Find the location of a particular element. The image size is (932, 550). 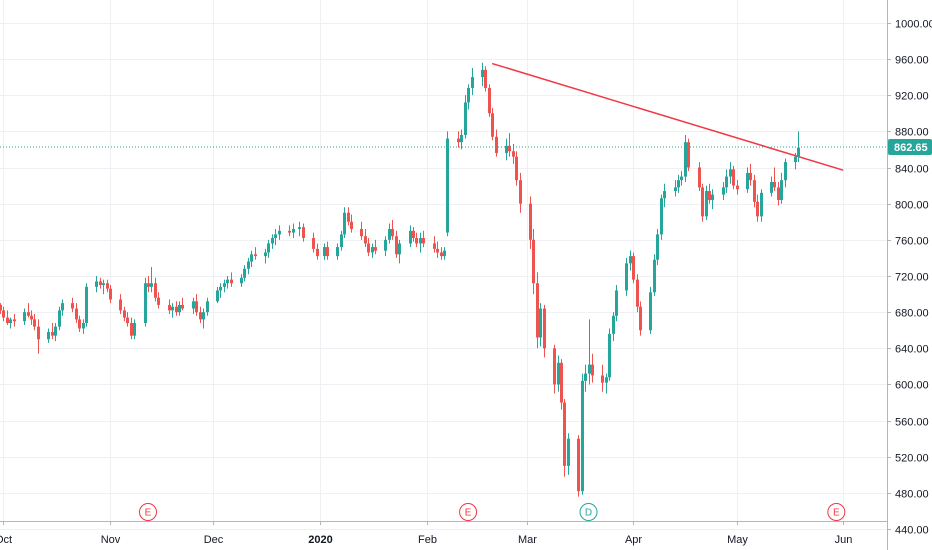

y-tick-label: 960.00 is located at coordinates (912, 61).